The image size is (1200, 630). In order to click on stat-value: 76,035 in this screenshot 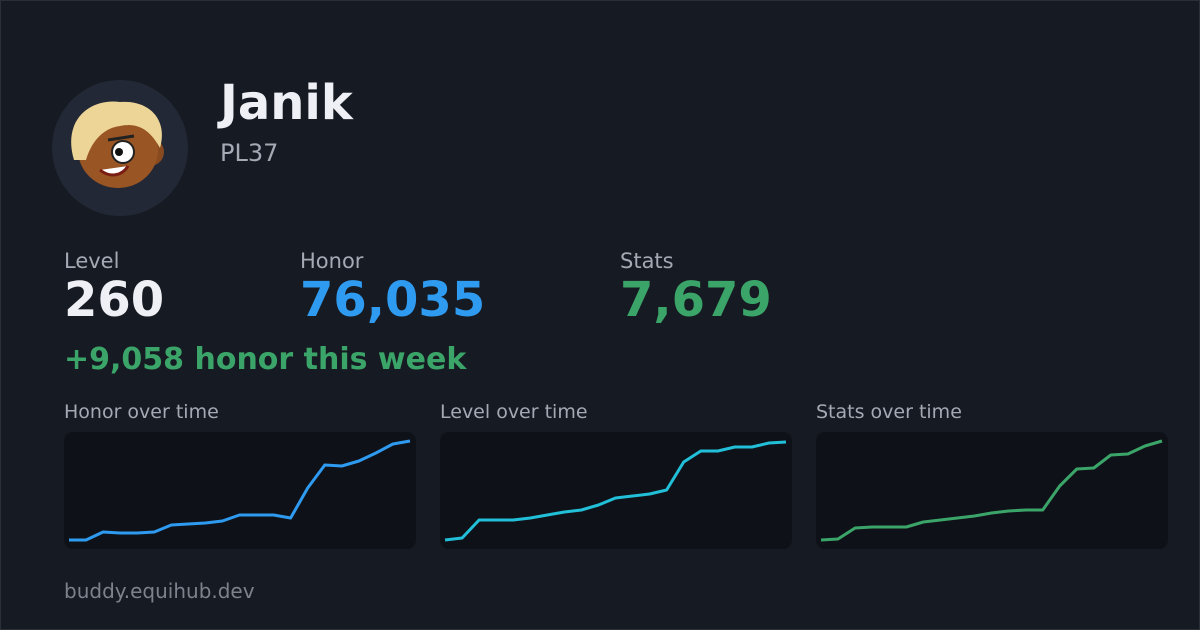, I will do `click(392, 300)`.